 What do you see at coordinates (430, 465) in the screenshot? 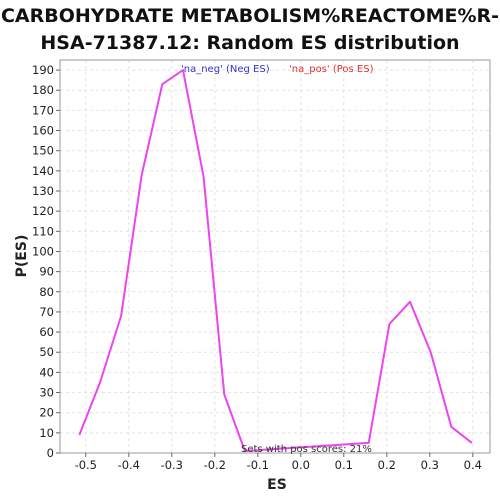
I see `x-tick-label: 0.3` at bounding box center [430, 465].